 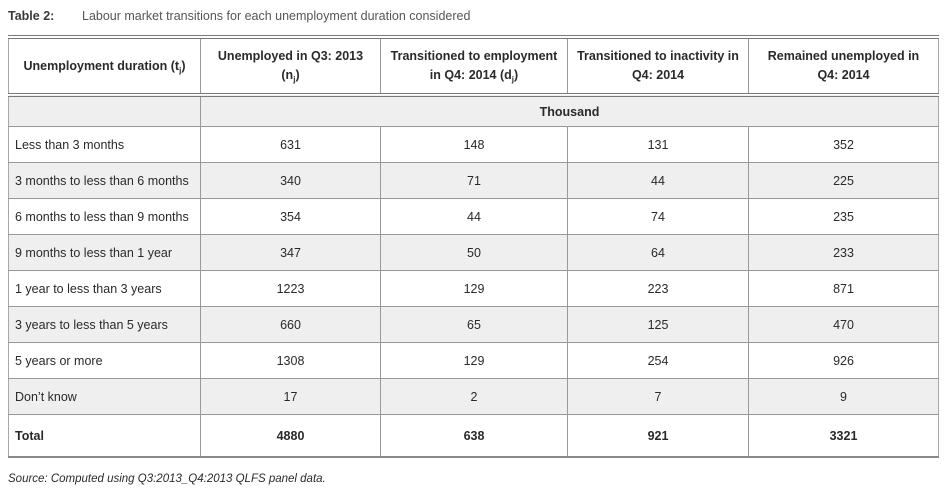 I want to click on cell-value: 254, so click(x=658, y=360).